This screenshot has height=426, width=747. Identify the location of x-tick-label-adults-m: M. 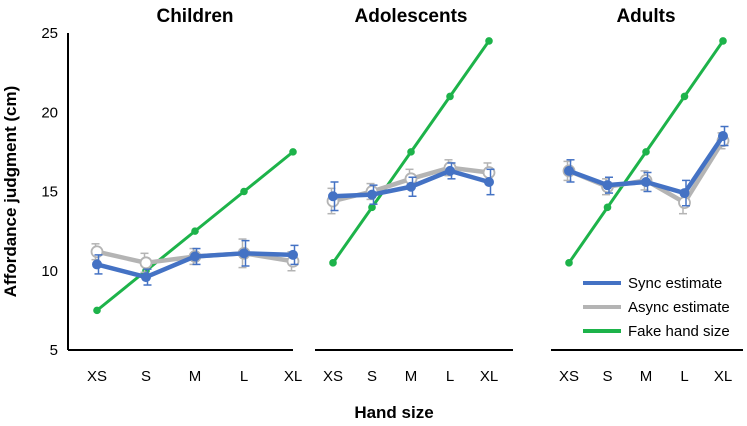
(646, 376).